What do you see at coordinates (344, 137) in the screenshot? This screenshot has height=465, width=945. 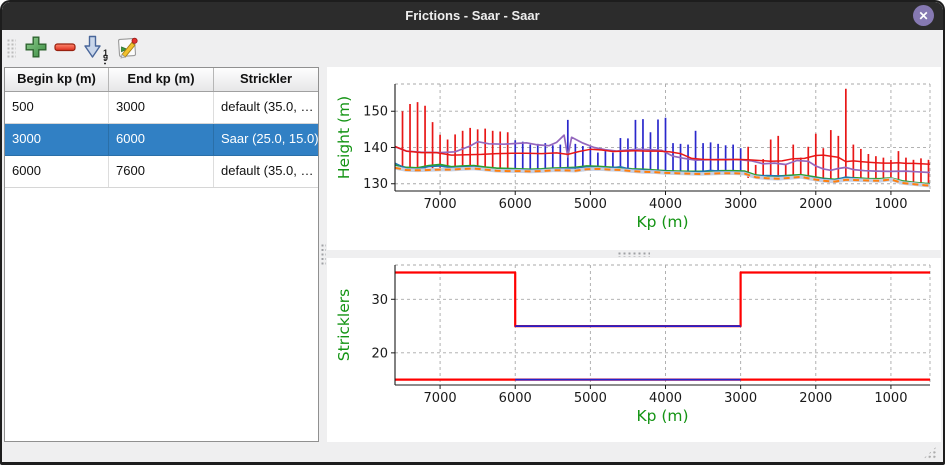 I see `svg-text: Height (m)` at bounding box center [344, 137].